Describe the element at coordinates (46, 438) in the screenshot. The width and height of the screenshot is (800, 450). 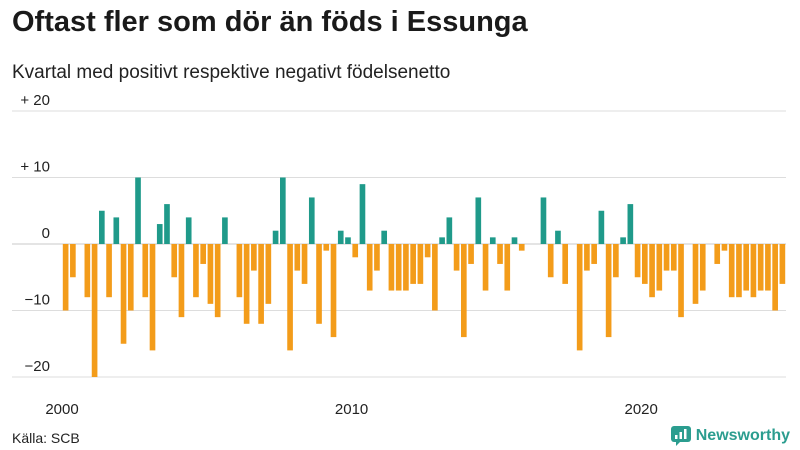
I see `source-note: Källa: SCB` at that location.